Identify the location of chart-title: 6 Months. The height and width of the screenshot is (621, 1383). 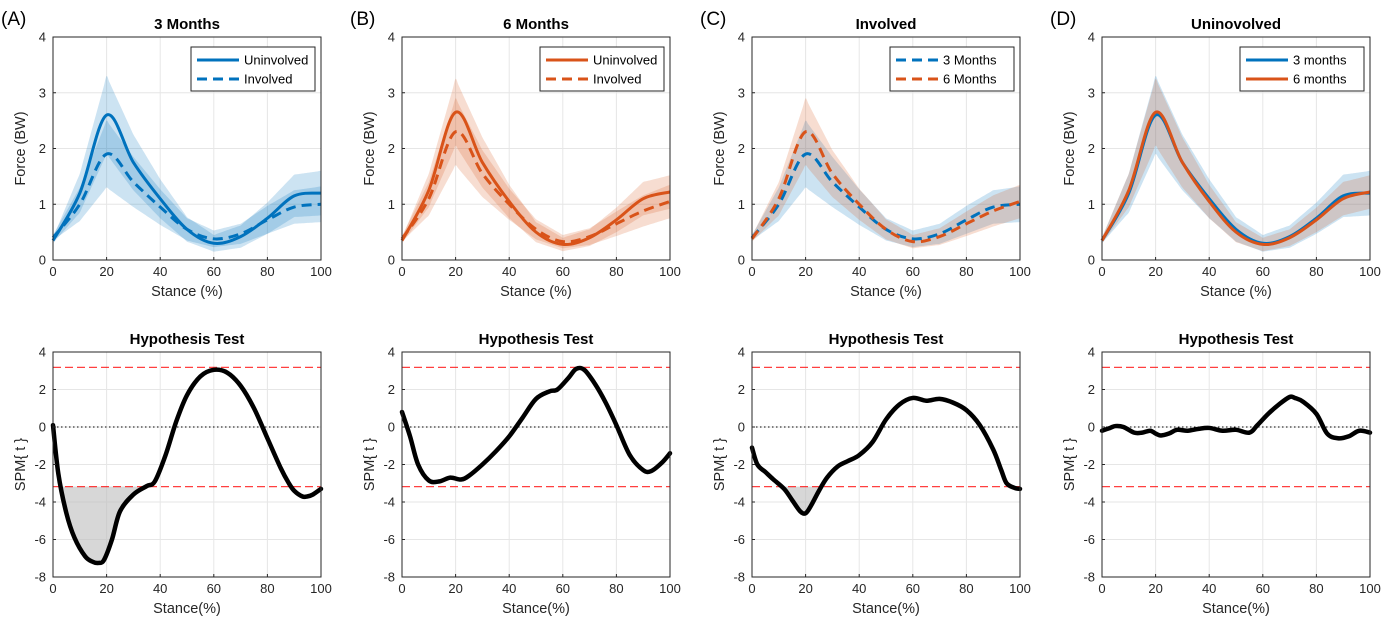
(536, 24).